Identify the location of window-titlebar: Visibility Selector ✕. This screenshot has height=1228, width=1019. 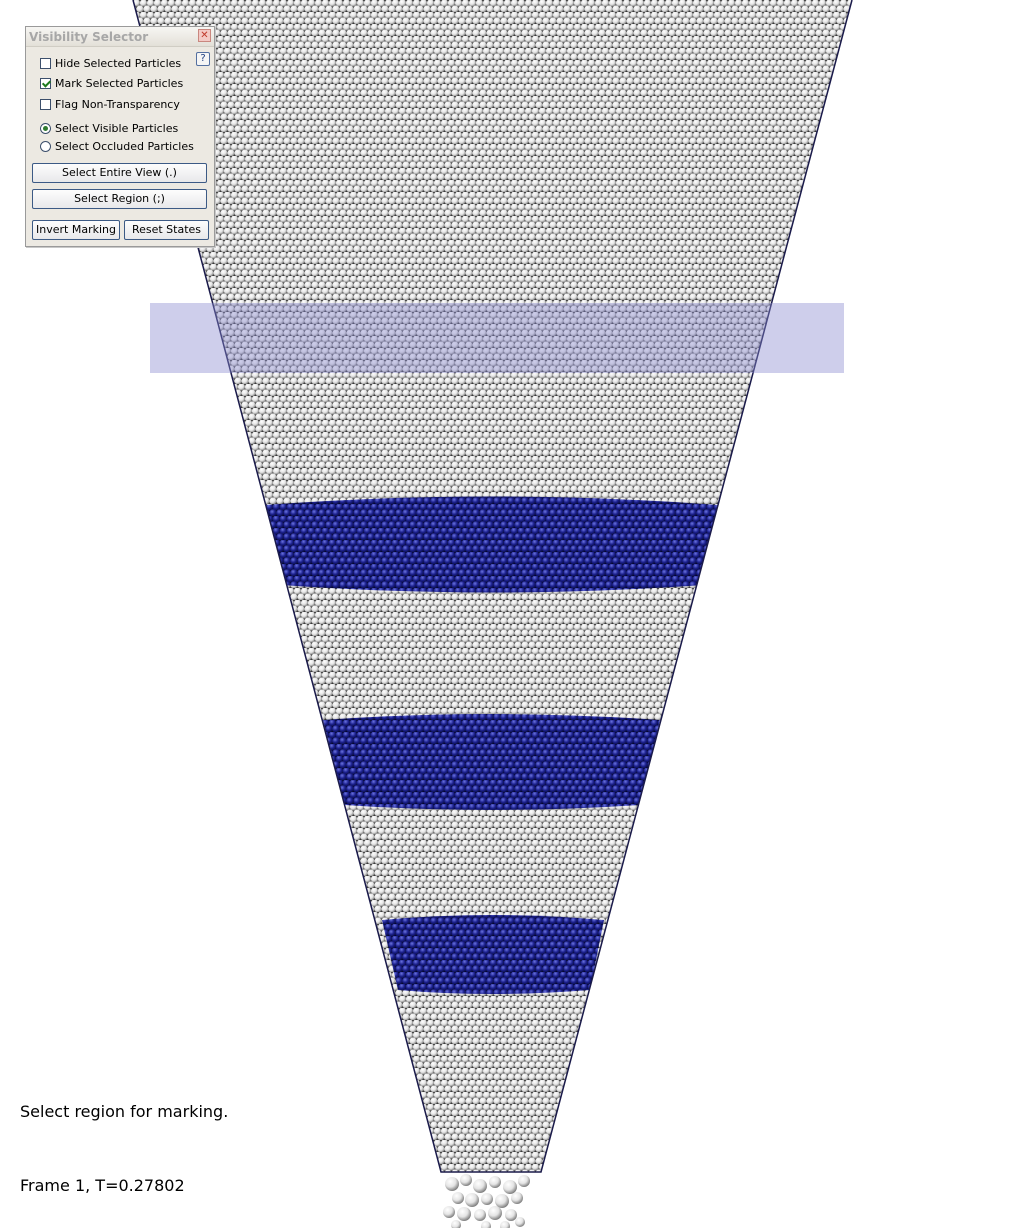
(120, 37).